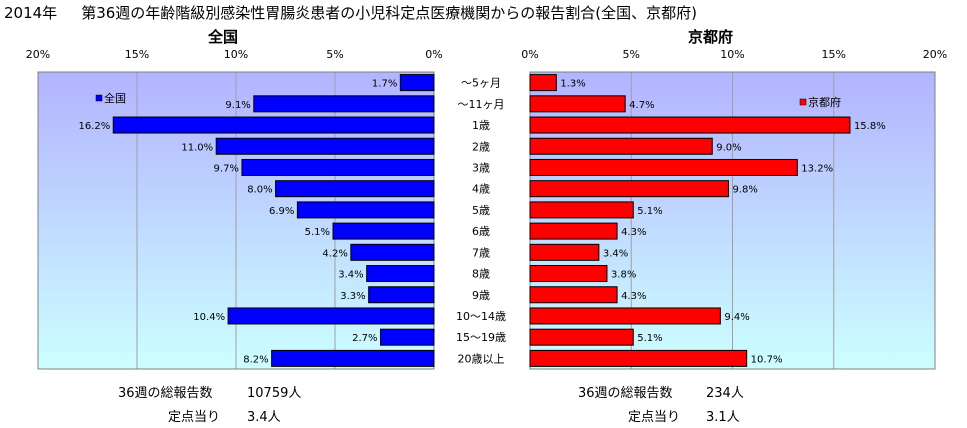  What do you see at coordinates (736, 317) in the screenshot?
I see `kyoto-data-label: 9.4%` at bounding box center [736, 317].